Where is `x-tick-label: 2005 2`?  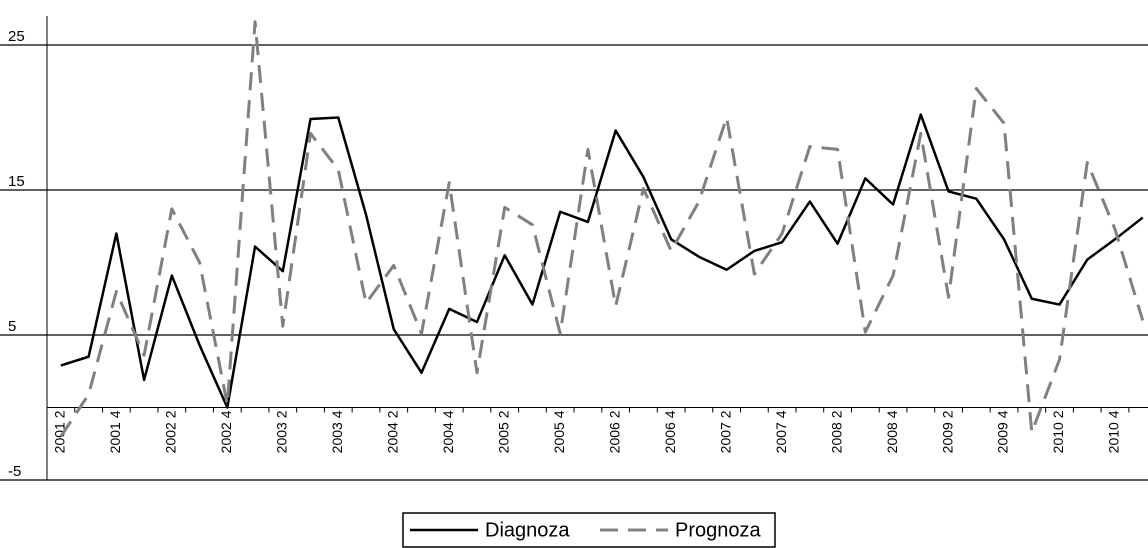
x-tick-label: 2005 2 is located at coordinates (503, 431).